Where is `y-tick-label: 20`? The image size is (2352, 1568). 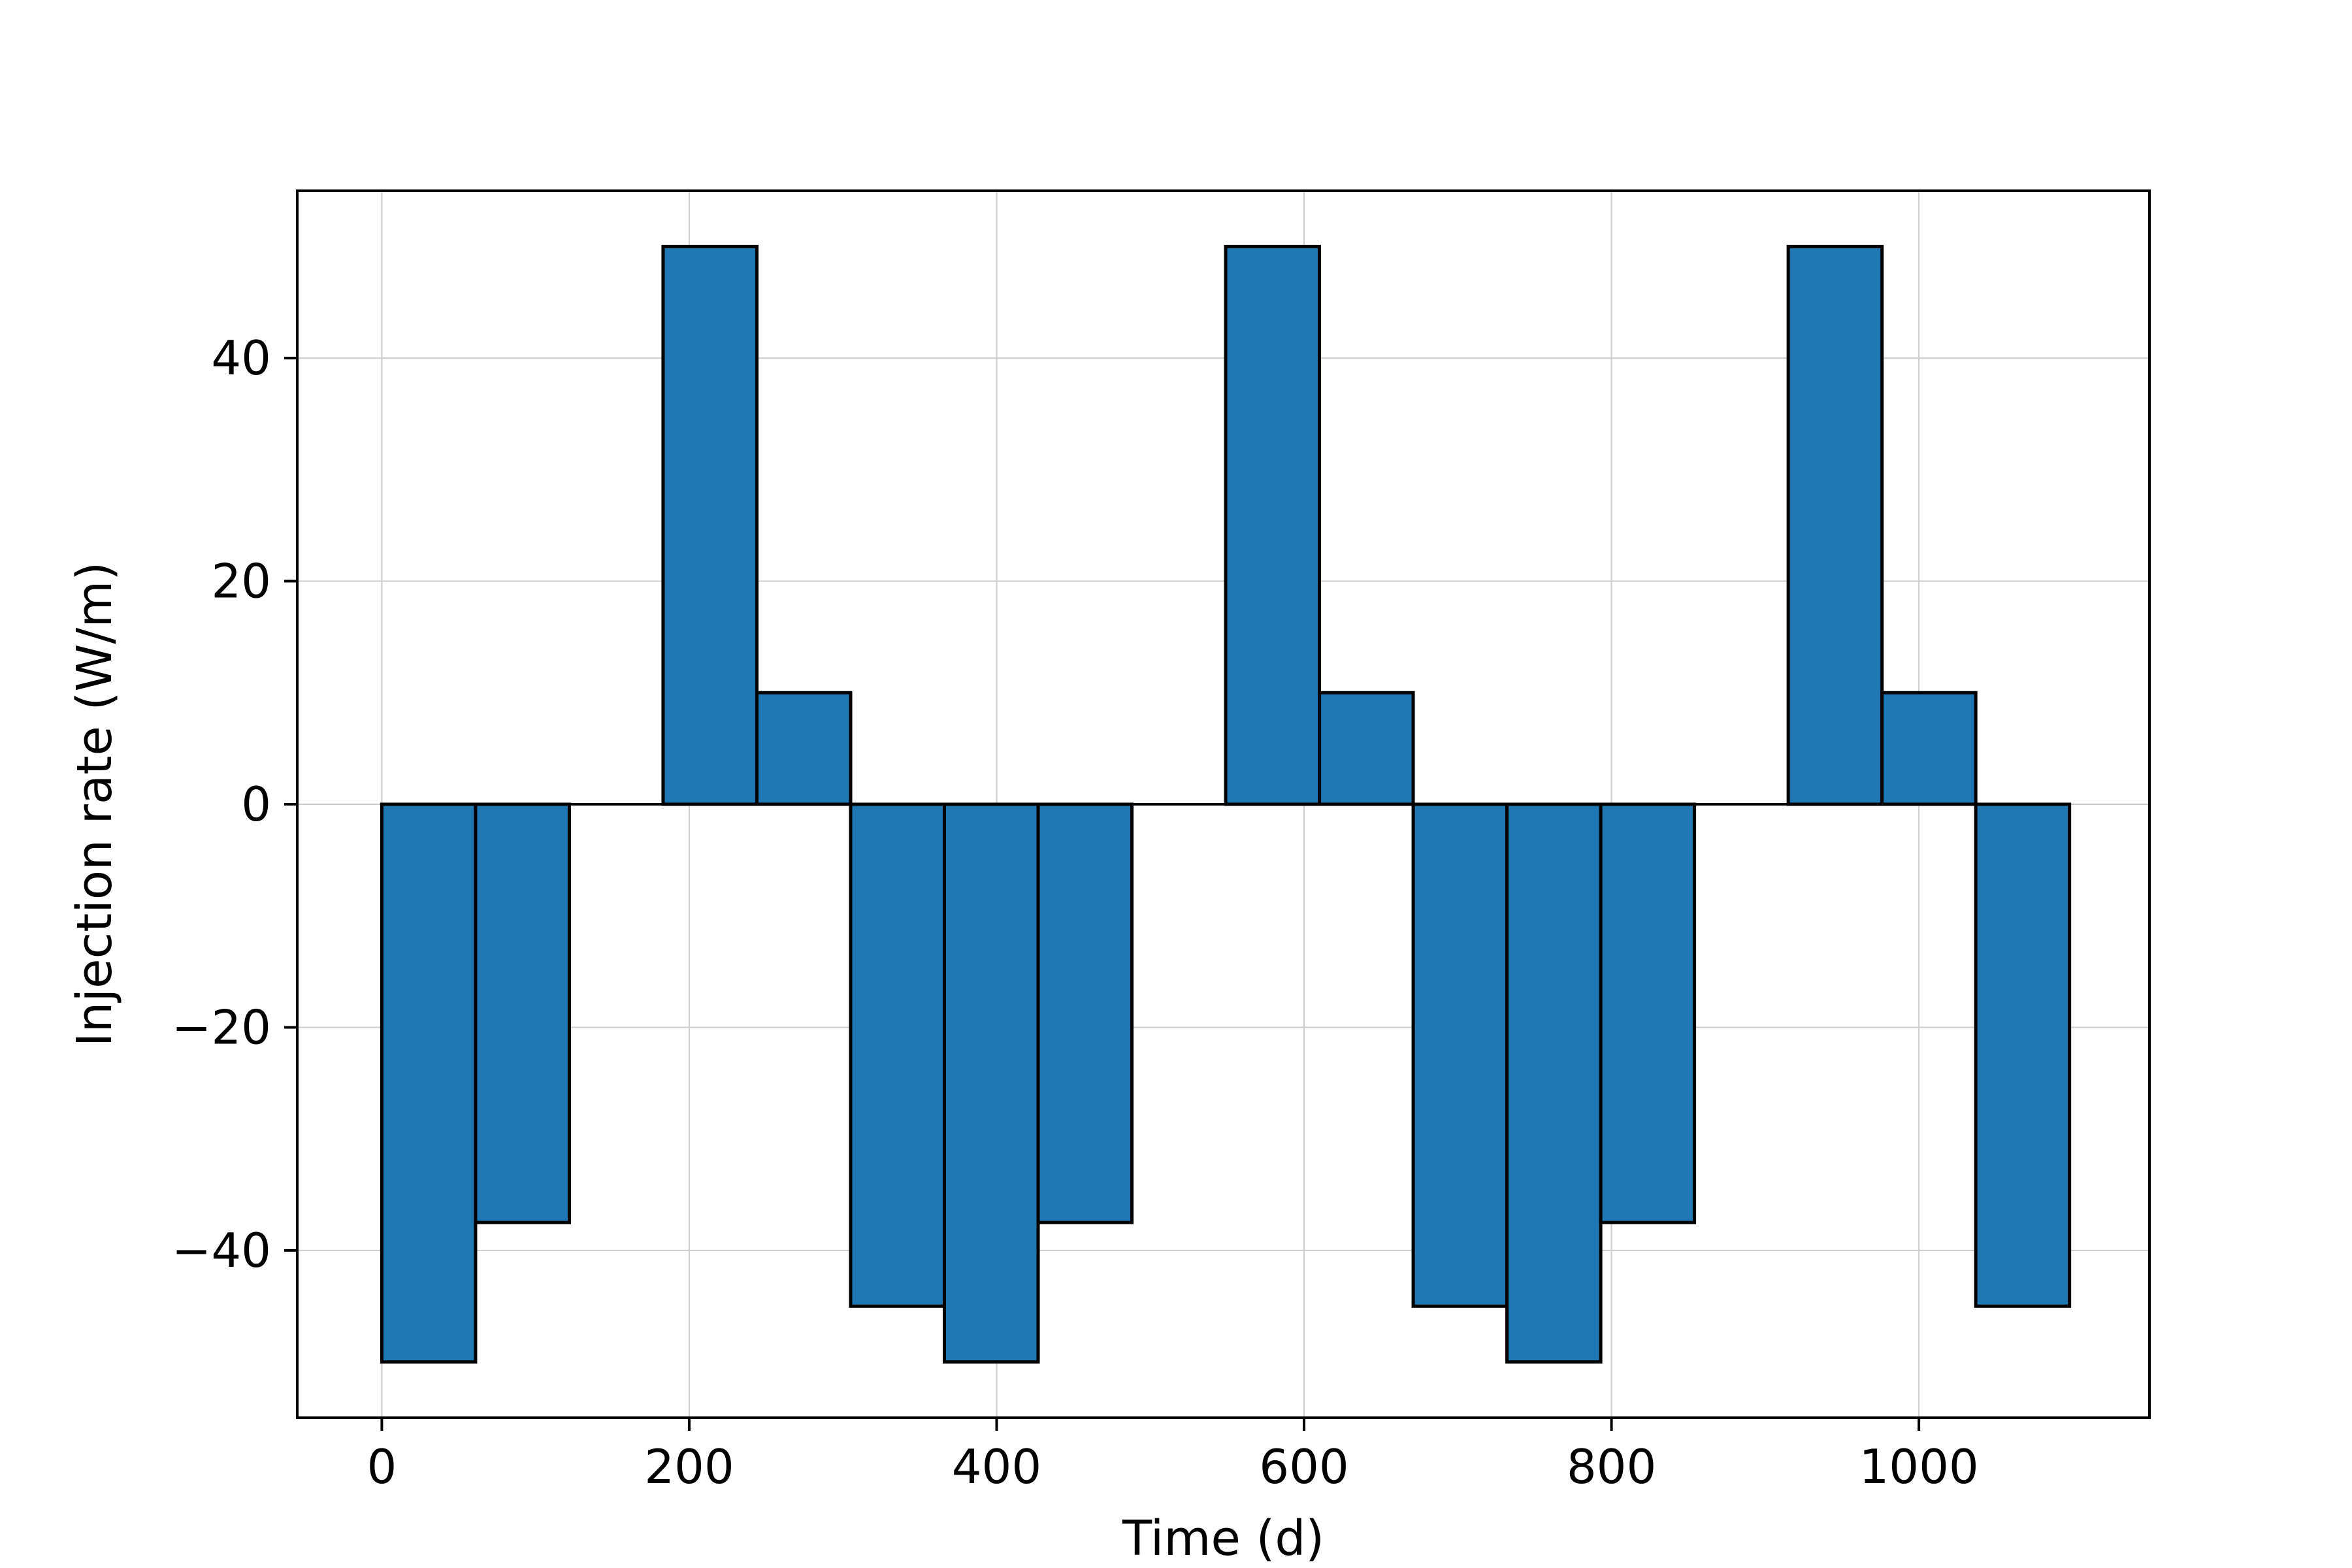 y-tick-label: 20 is located at coordinates (241, 581).